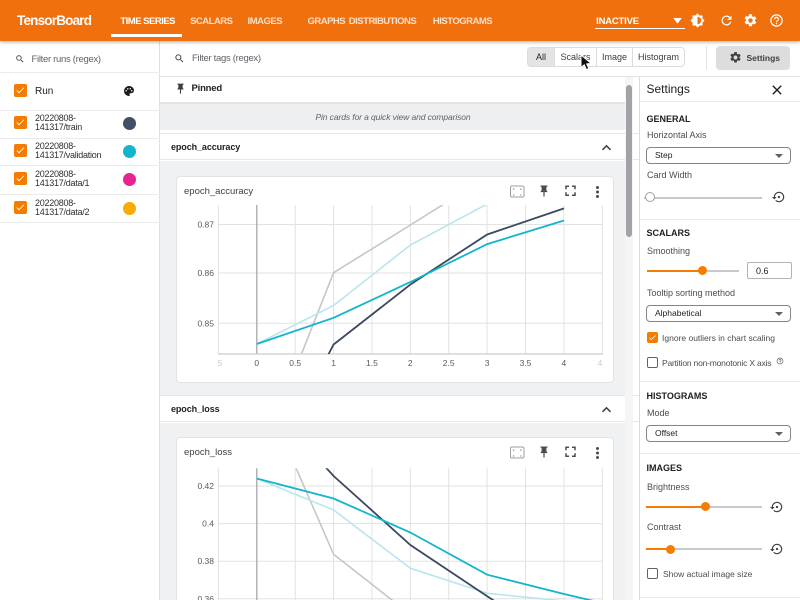  What do you see at coordinates (372, 363) in the screenshot?
I see `svg-text: 1.5` at bounding box center [372, 363].